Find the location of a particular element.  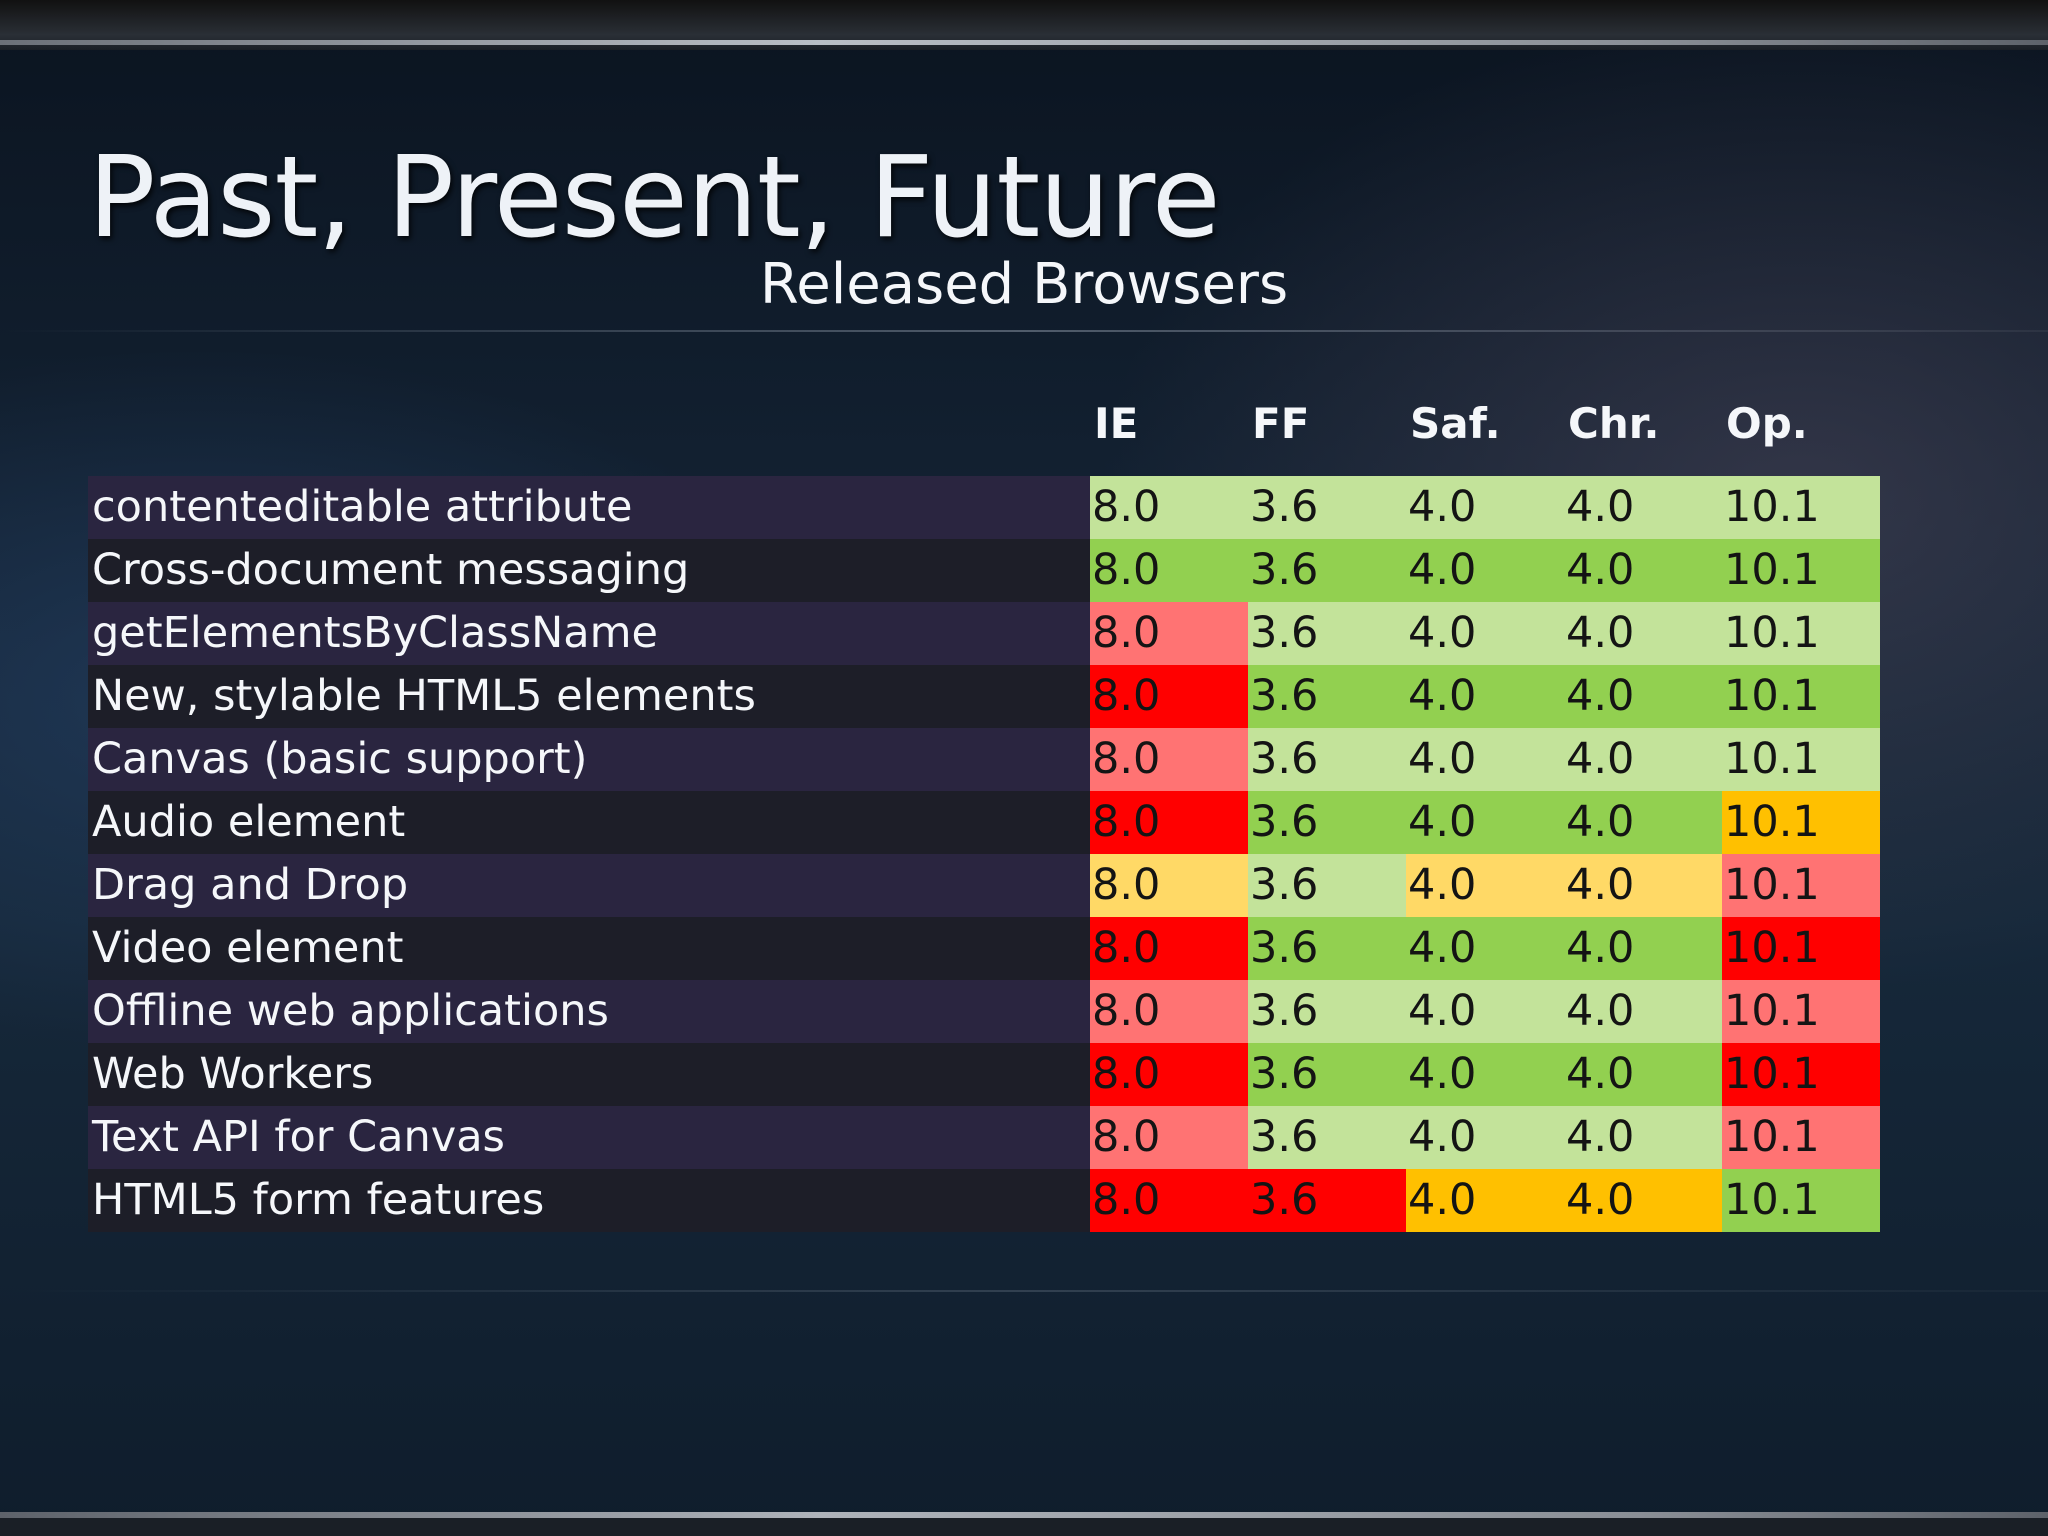

feature-name-cell: Offline web applications is located at coordinates (589, 1011).